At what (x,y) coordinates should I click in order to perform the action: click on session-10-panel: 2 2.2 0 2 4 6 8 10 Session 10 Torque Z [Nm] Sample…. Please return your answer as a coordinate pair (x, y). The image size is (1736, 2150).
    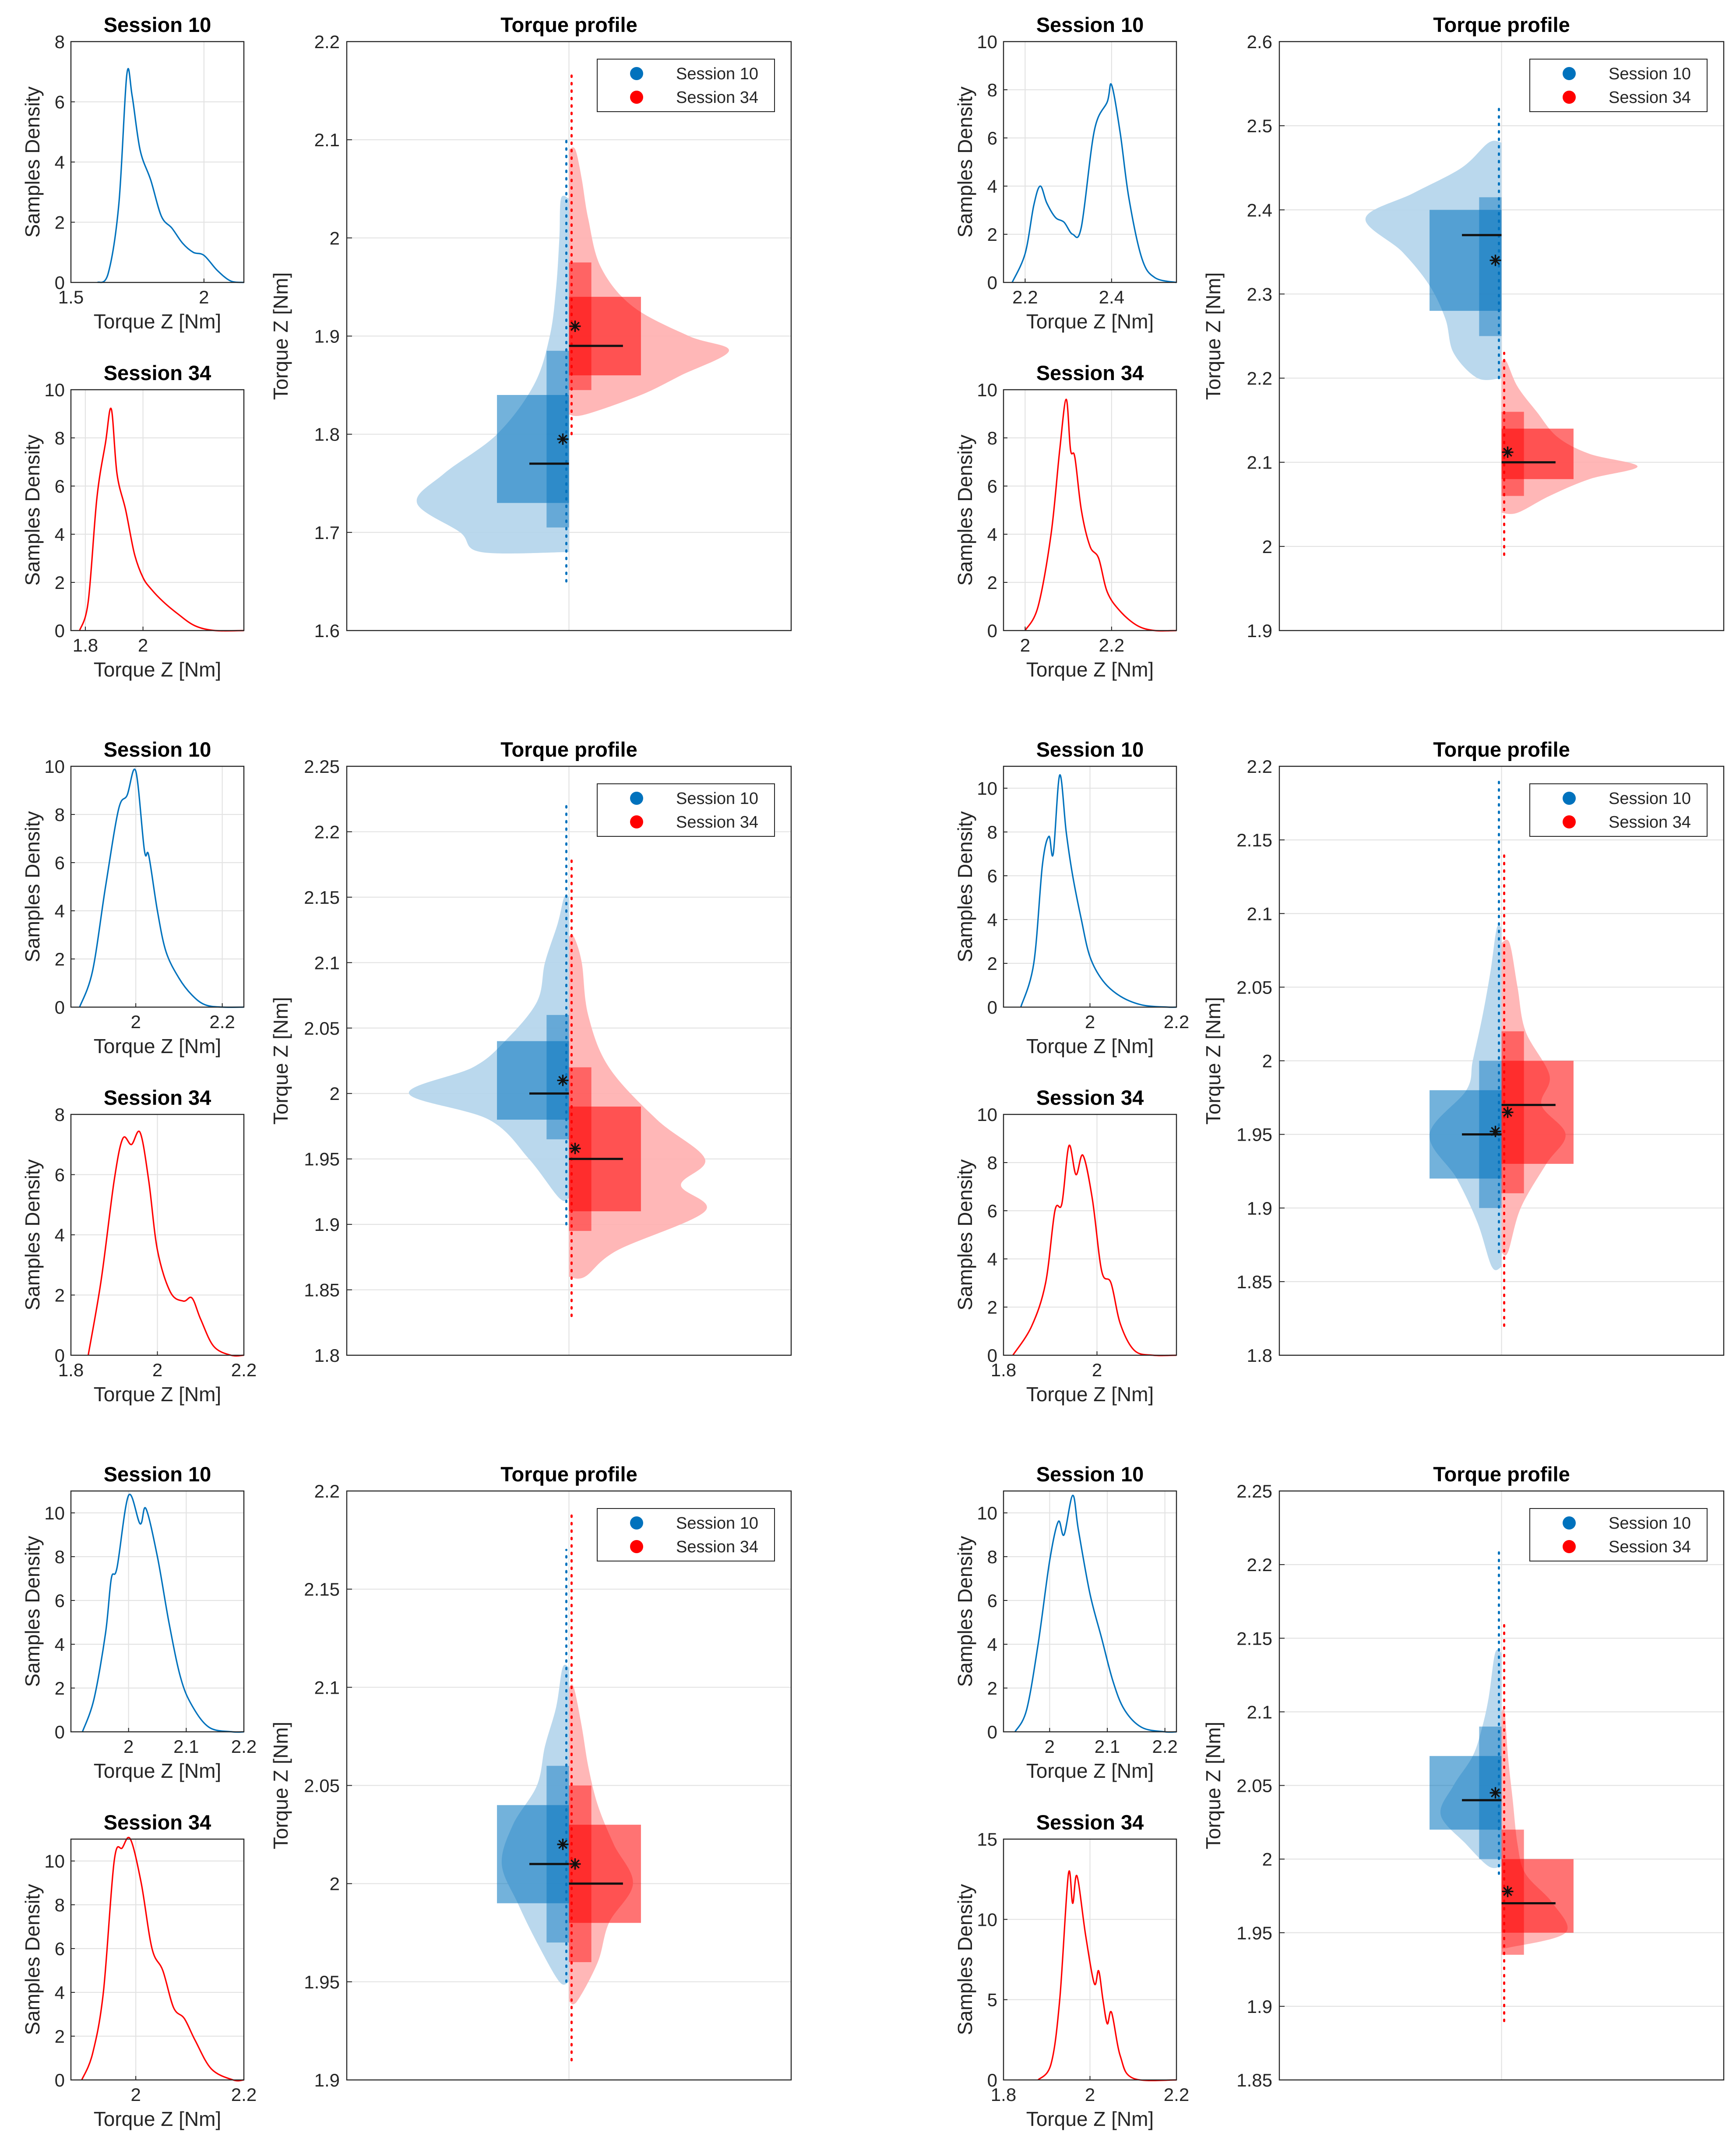
    Looking at the image, I should click on (1071, 897).